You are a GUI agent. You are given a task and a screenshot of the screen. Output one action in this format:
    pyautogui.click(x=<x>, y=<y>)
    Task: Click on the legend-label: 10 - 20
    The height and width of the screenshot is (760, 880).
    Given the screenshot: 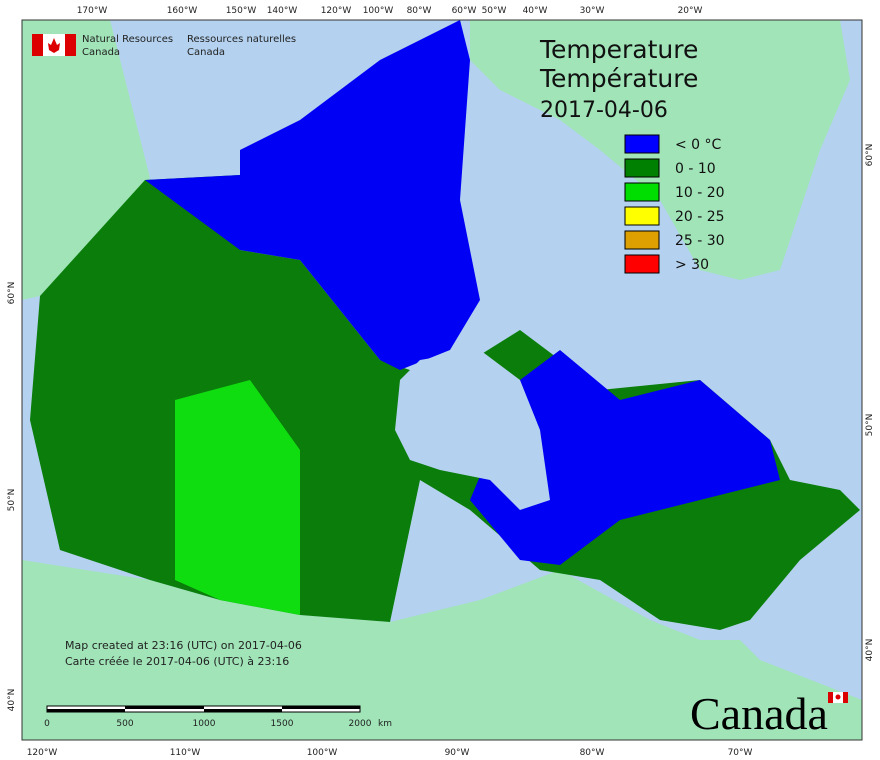 What is the action you would take?
    pyautogui.click(x=700, y=193)
    